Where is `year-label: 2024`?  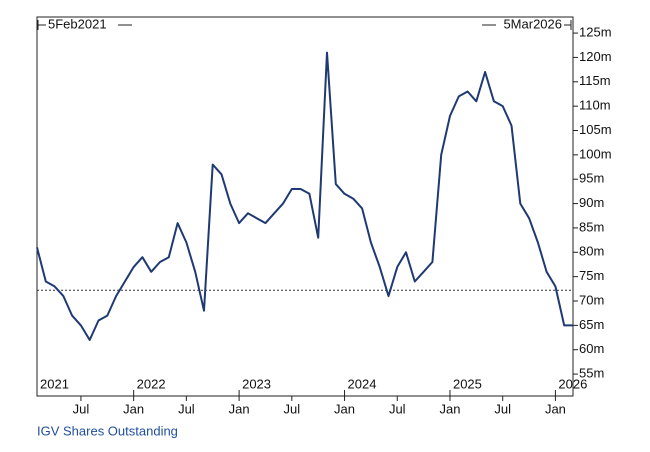
year-label: 2024 is located at coordinates (362, 383).